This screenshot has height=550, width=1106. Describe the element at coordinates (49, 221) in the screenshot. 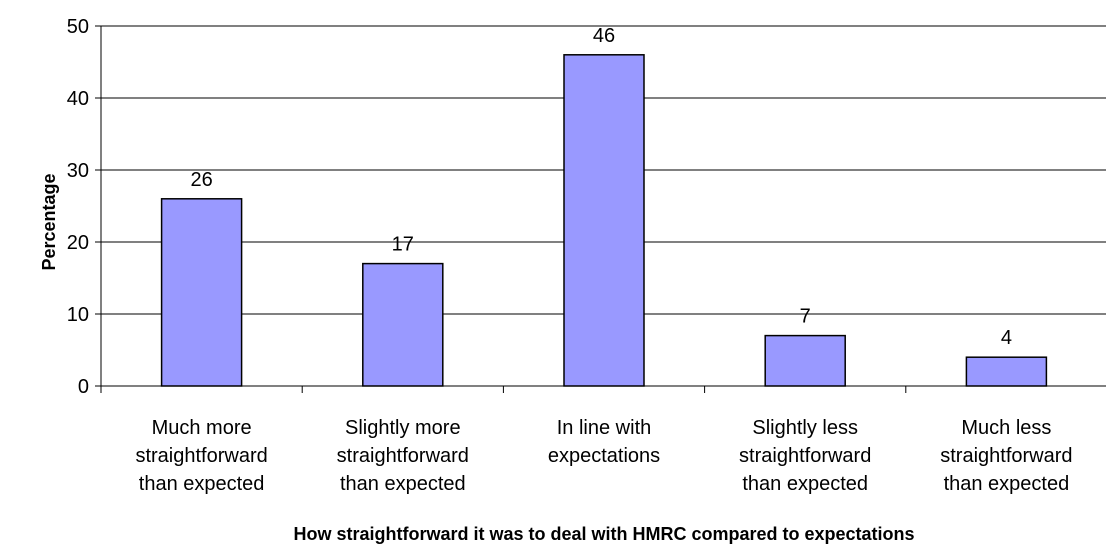

I see `y-axis-title: Percentage` at that location.